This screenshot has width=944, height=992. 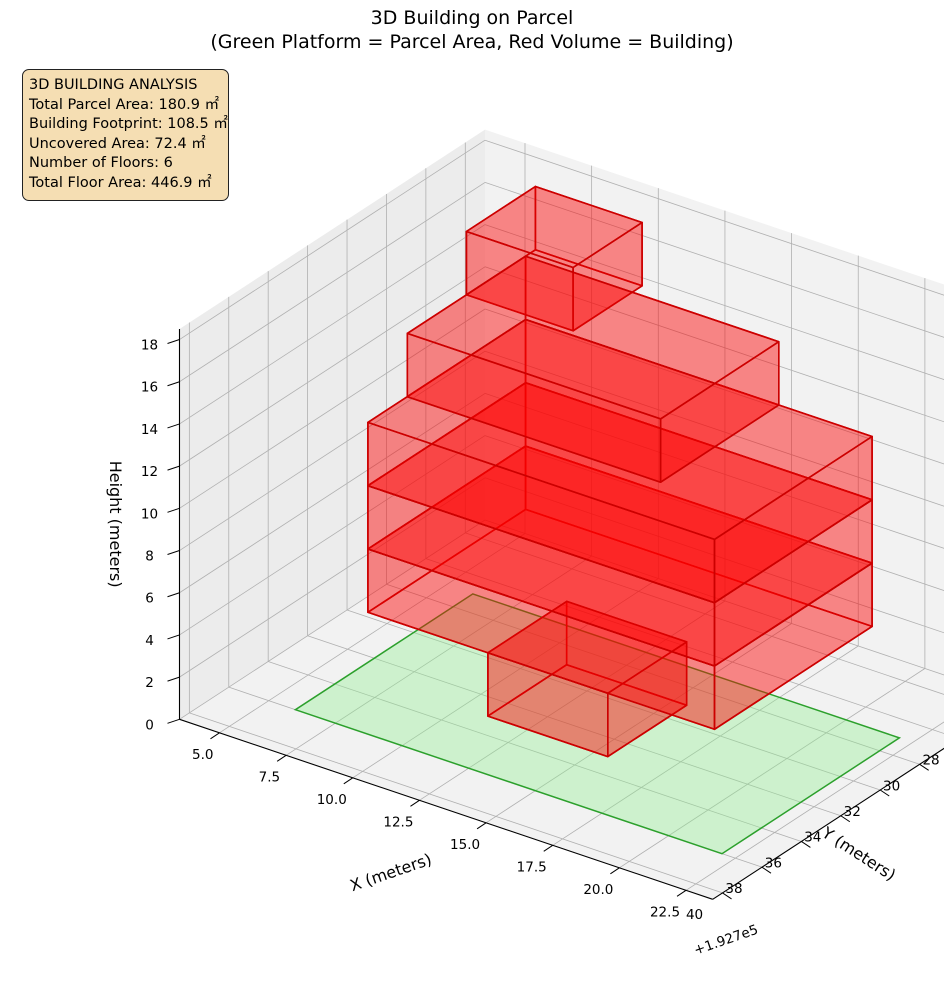 I want to click on floor-5-face-xmax, so click(x=719, y=412).